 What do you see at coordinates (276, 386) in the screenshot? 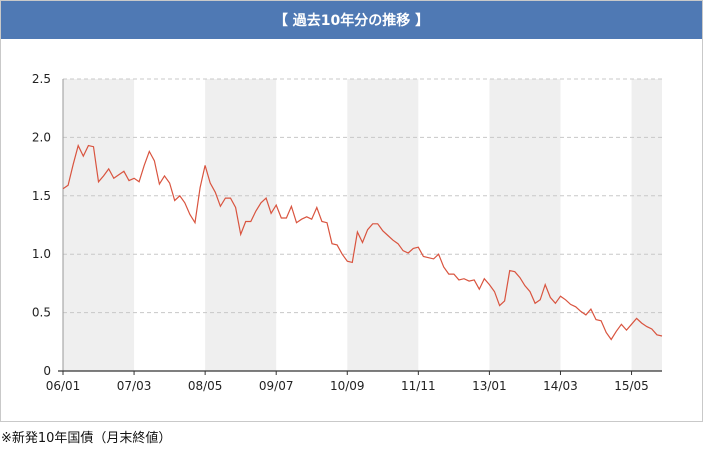
I see `x-tick-label: 09/07` at bounding box center [276, 386].